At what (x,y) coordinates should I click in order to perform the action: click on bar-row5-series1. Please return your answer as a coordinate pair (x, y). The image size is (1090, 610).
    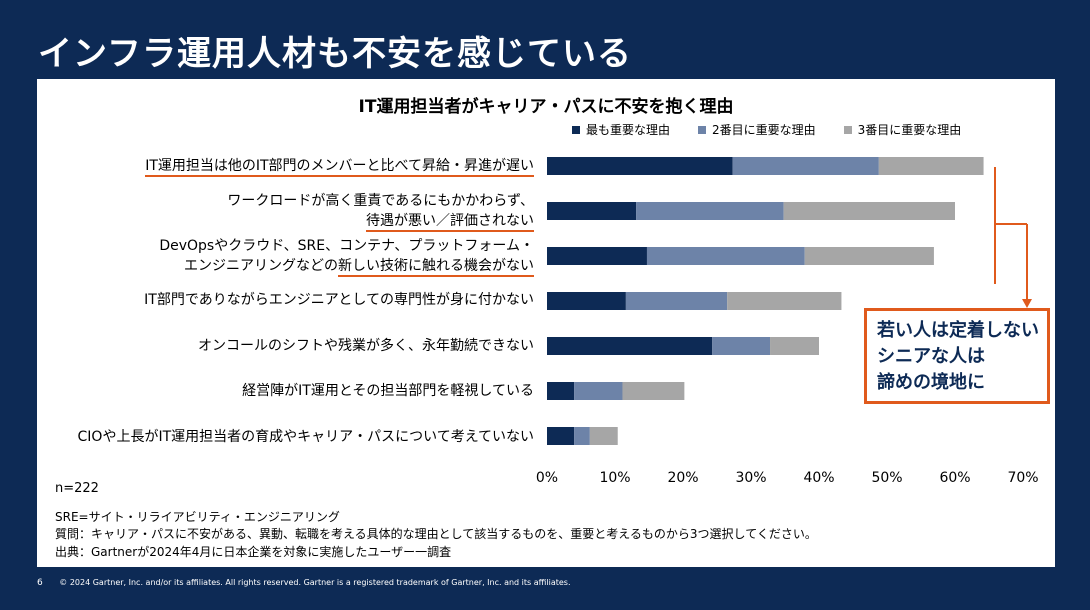
    Looking at the image, I should click on (630, 346).